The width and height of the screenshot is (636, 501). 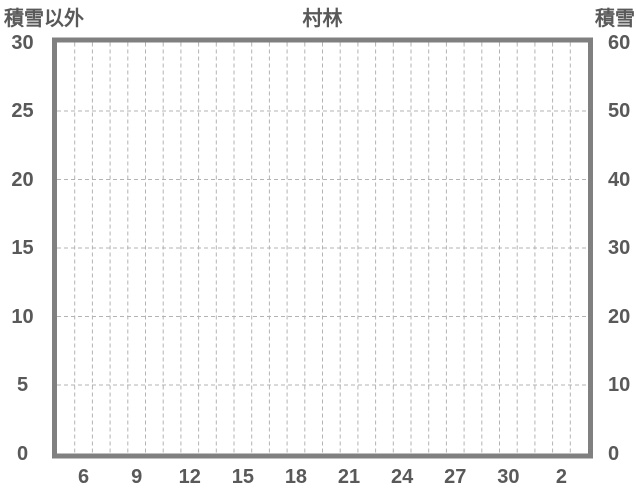 What do you see at coordinates (22, 453) in the screenshot?
I see `y-left-tick-label: 0` at bounding box center [22, 453].